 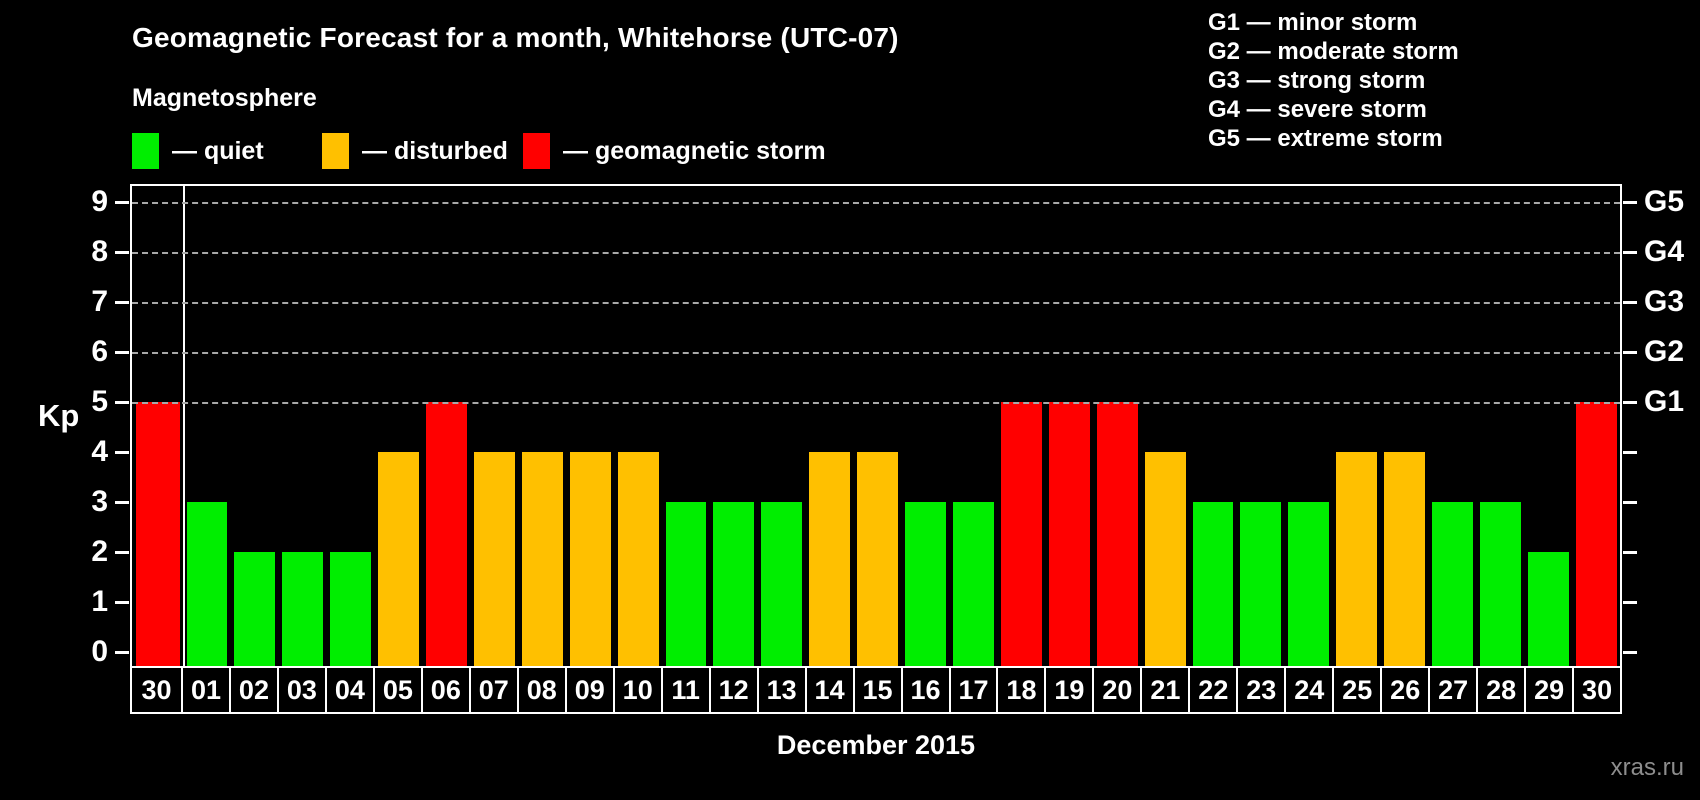 I want to click on y-tick-label: 3, so click(x=99, y=501).